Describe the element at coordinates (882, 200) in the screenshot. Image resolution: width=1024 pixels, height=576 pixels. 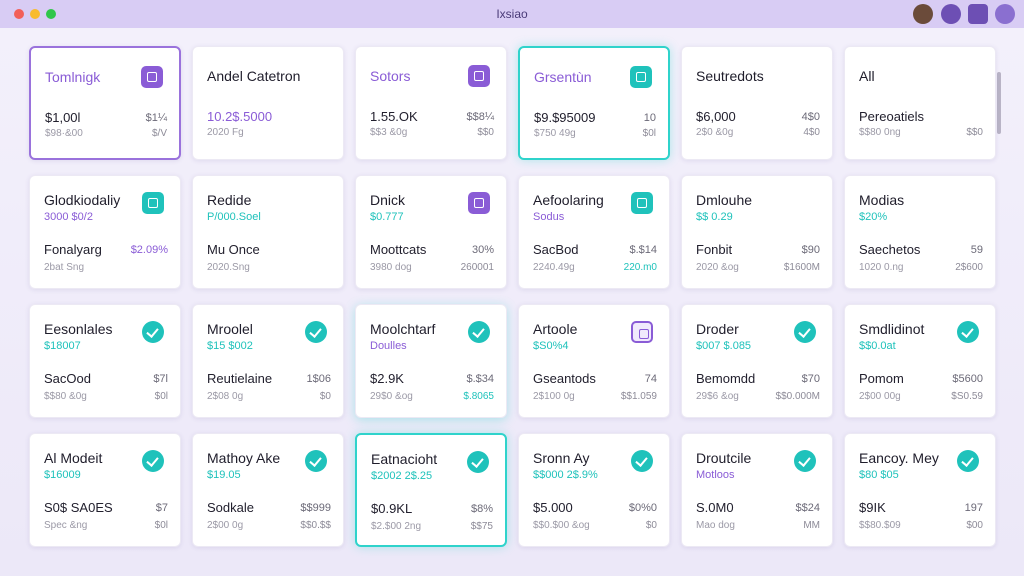
I see `card-title: Modias` at that location.